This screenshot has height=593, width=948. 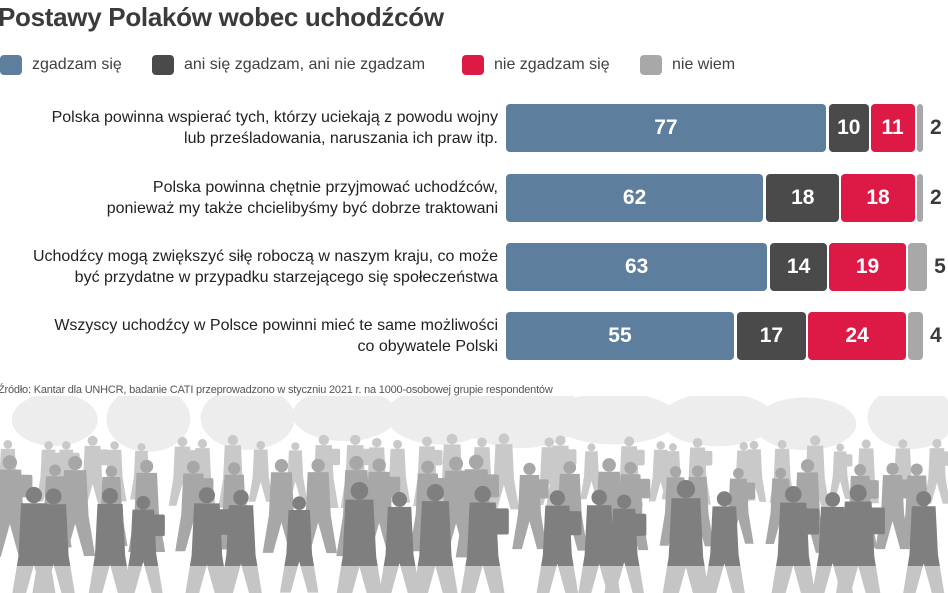 What do you see at coordinates (474, 579) in the screenshot?
I see `ground-fade` at bounding box center [474, 579].